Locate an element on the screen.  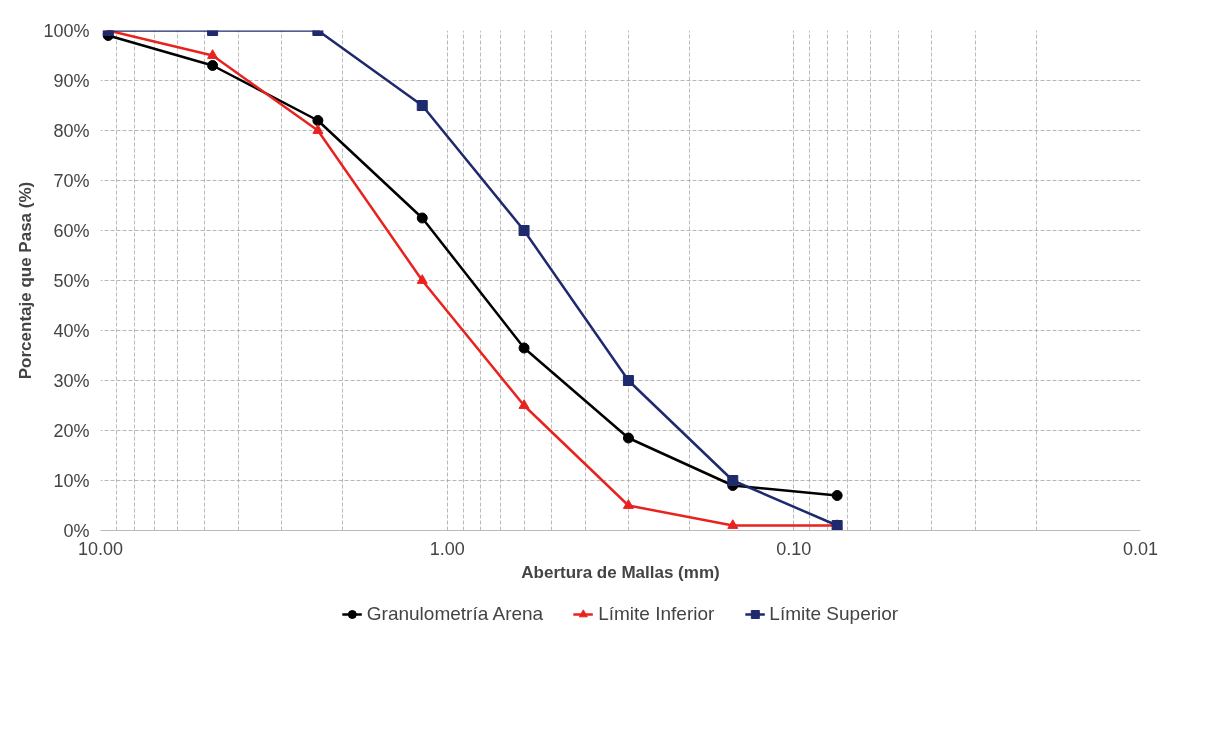
y-tick-label: 0% is located at coordinates (76, 530).